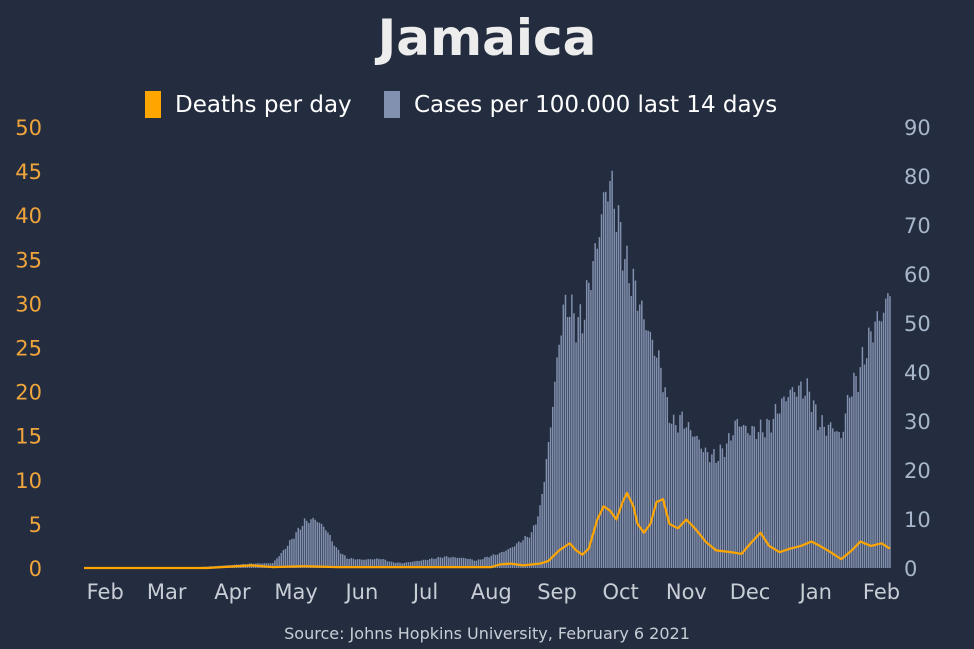  What do you see at coordinates (493, 592) in the screenshot?
I see `x-axis-ticks: Feb Mar Apr May Jun Jul Aug Sep Oct Nov Dec Jan Feb` at bounding box center [493, 592].